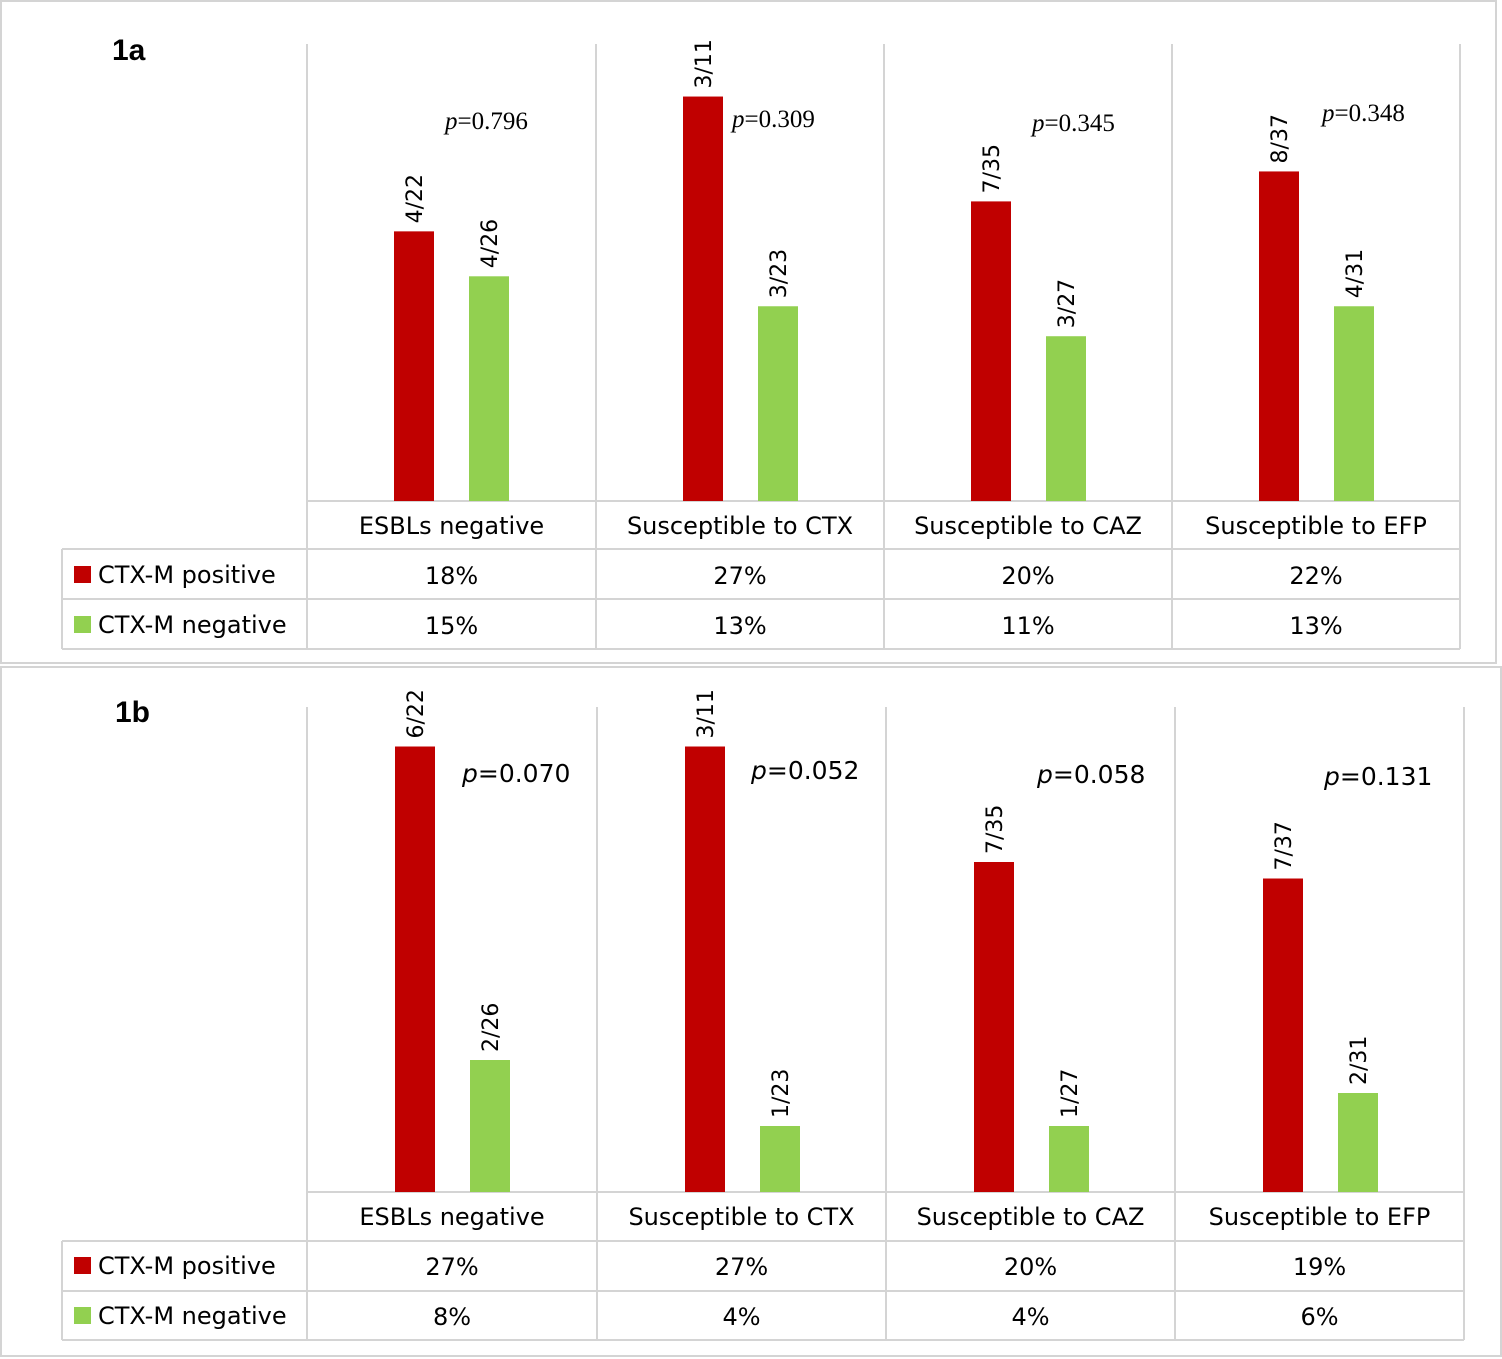 The height and width of the screenshot is (1359, 1502). What do you see at coordinates (493, 121) in the screenshot?
I see `p-value: =0.796` at bounding box center [493, 121].